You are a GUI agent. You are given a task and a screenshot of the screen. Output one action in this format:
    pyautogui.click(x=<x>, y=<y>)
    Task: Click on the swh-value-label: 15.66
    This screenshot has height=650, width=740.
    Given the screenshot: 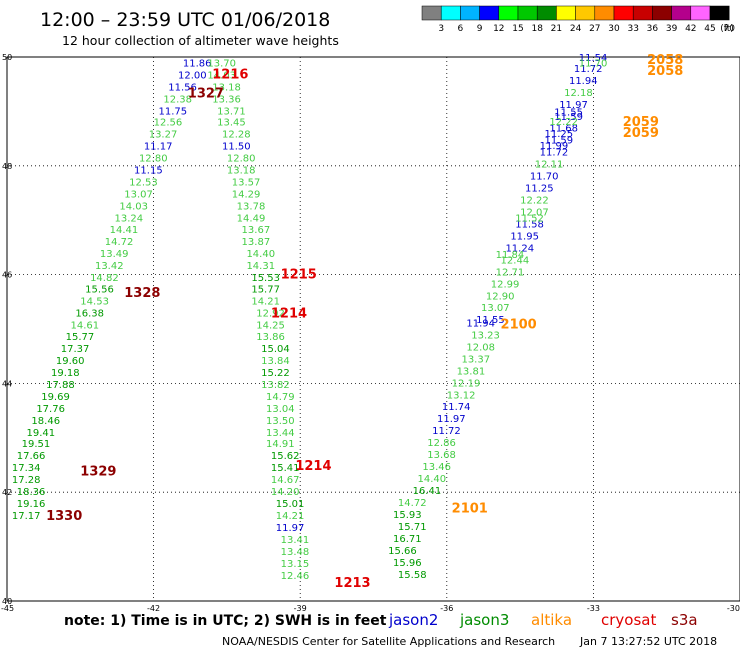 What is the action you would take?
    pyautogui.click(x=402, y=551)
    